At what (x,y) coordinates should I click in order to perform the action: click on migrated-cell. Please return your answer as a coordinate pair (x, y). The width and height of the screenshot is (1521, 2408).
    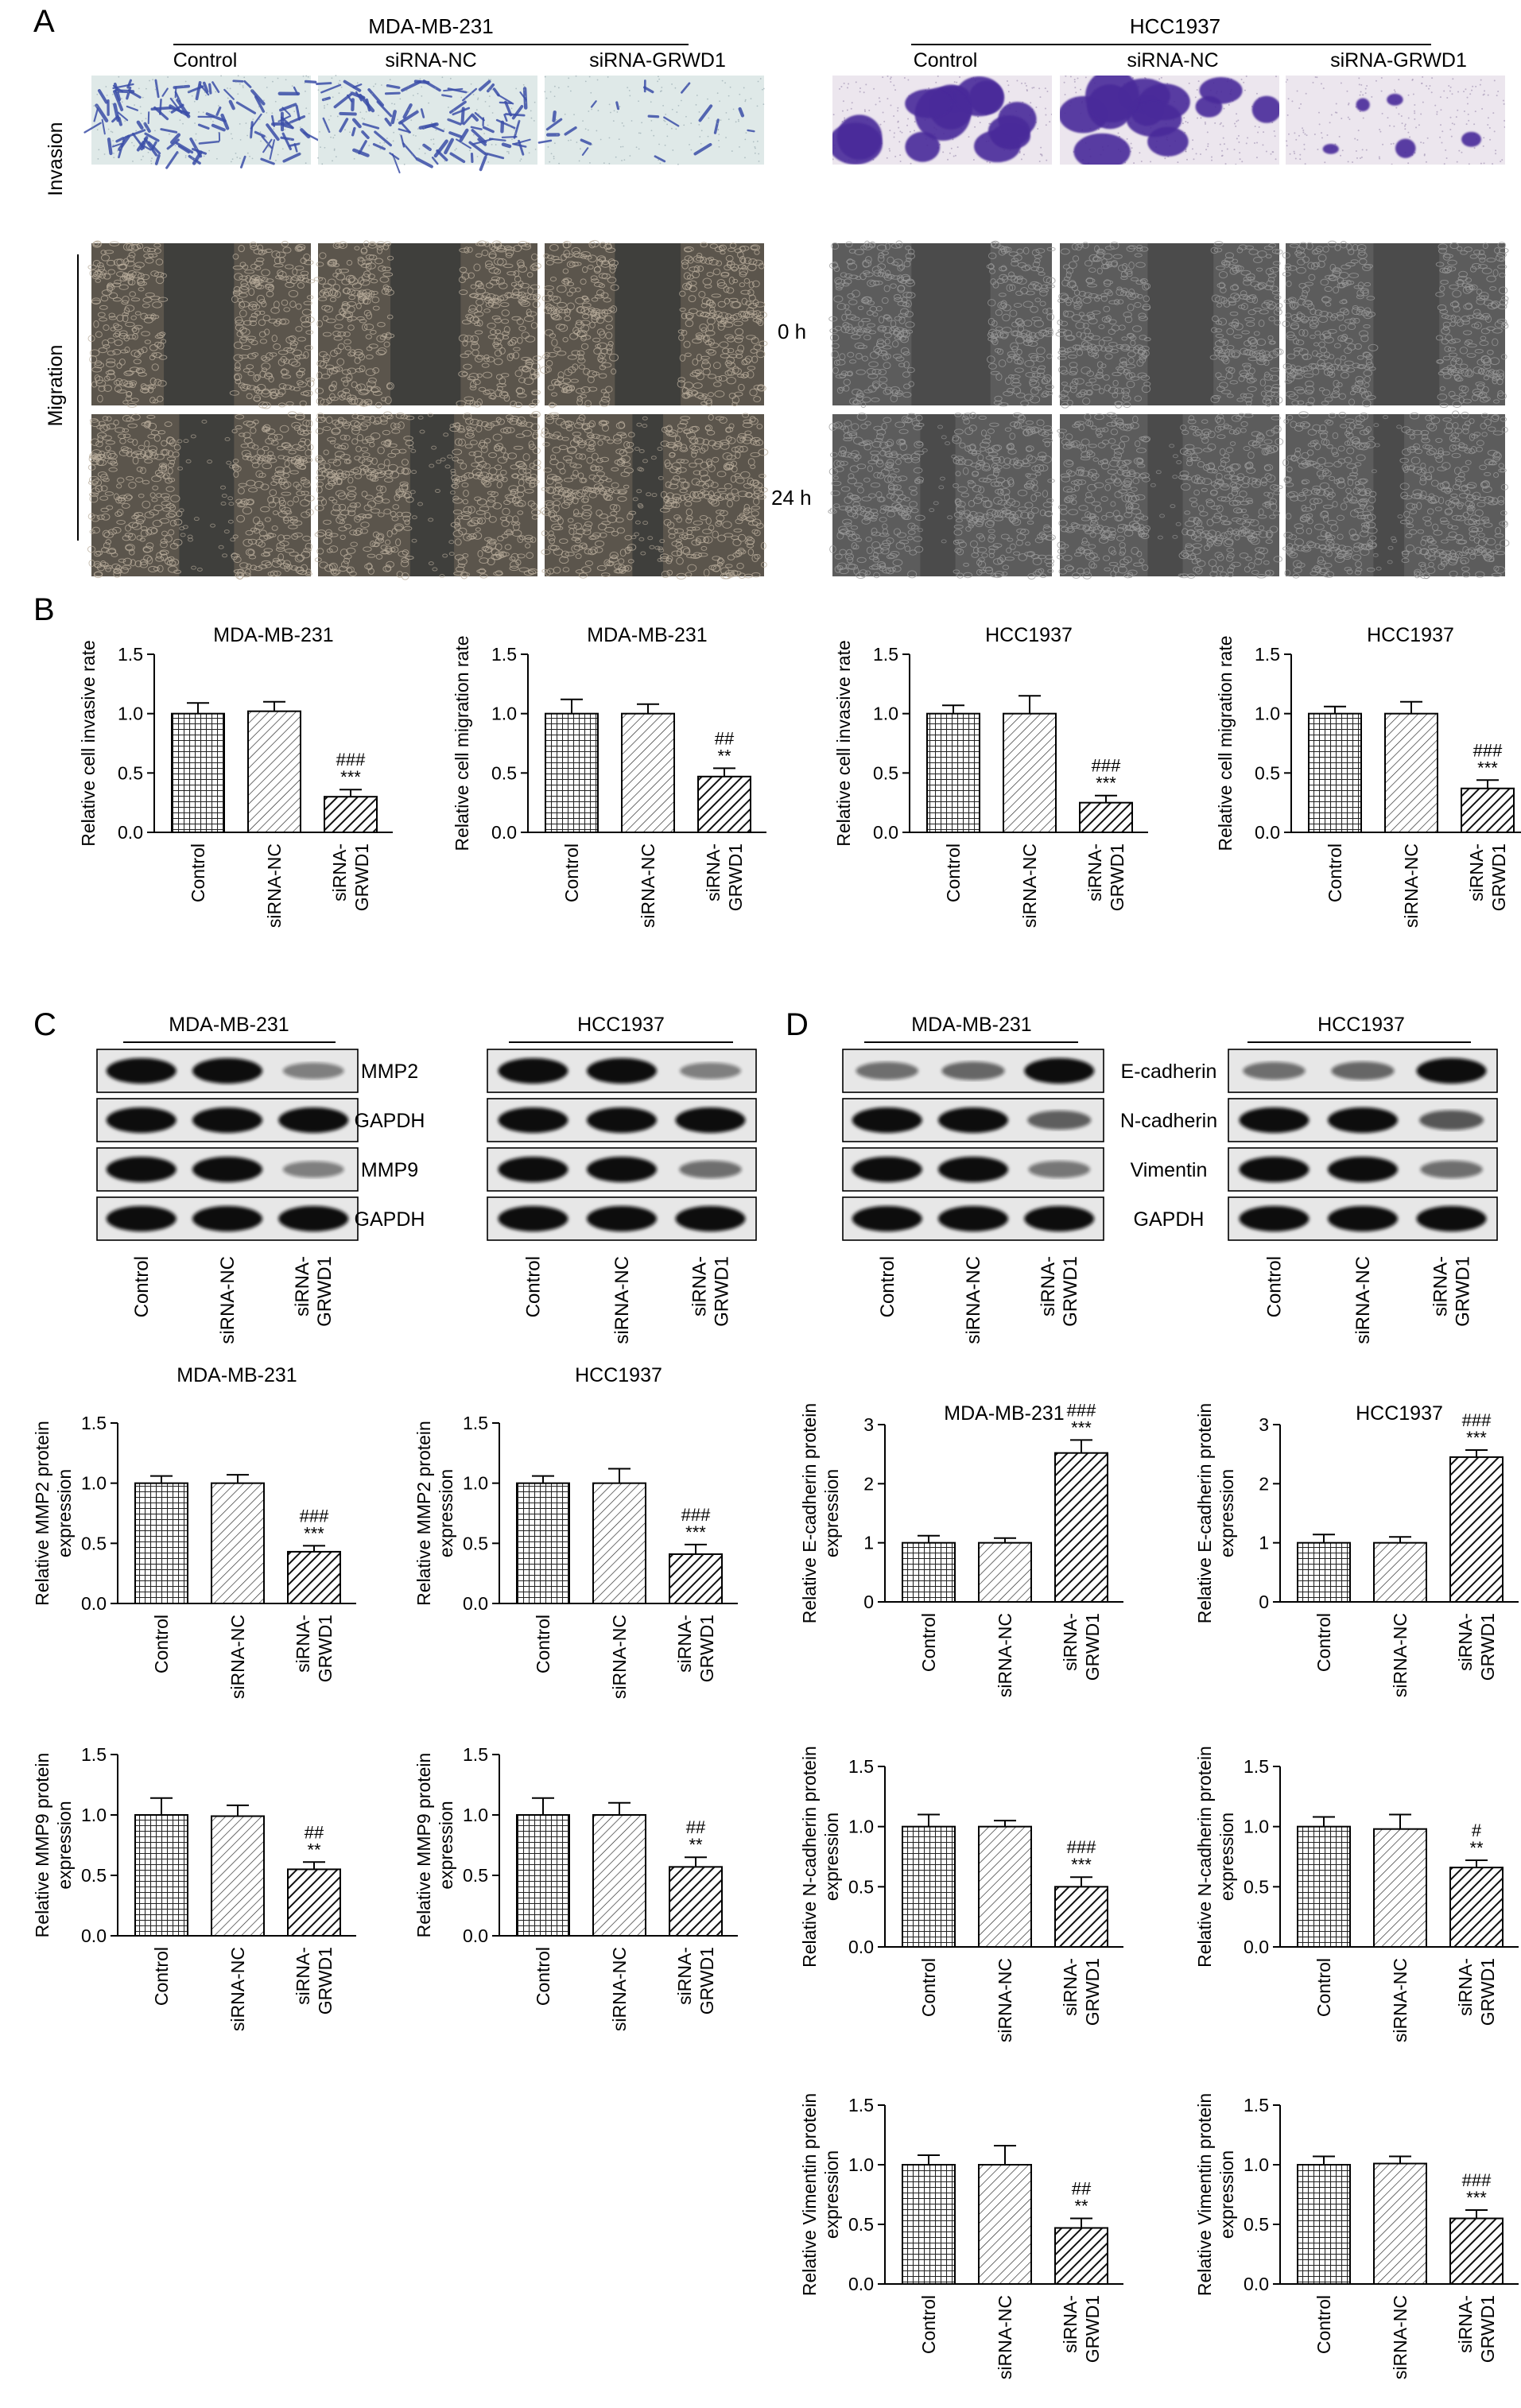
    Looking at the image, I should click on (445, 555).